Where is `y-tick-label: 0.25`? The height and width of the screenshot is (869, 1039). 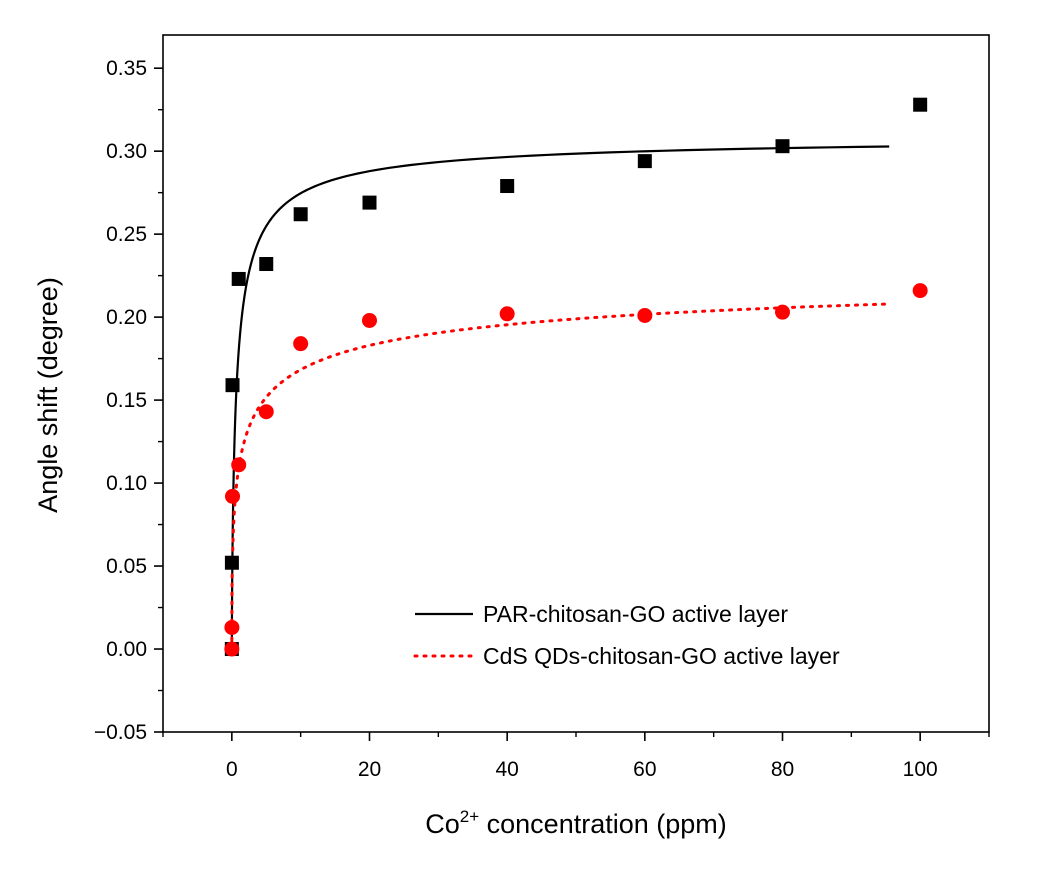 y-tick-label: 0.25 is located at coordinates (126, 234).